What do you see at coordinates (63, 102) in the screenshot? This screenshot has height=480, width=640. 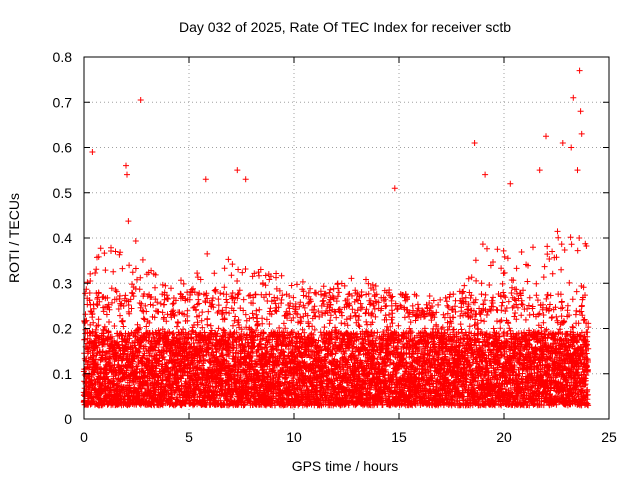 I see `y-tick-label: 0.7` at bounding box center [63, 102].